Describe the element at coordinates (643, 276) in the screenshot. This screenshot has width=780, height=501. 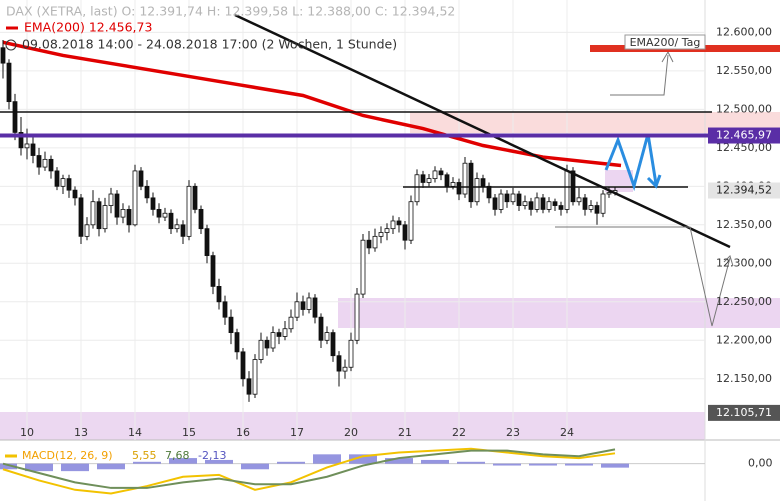
I see `scenario-arrow` at that location.